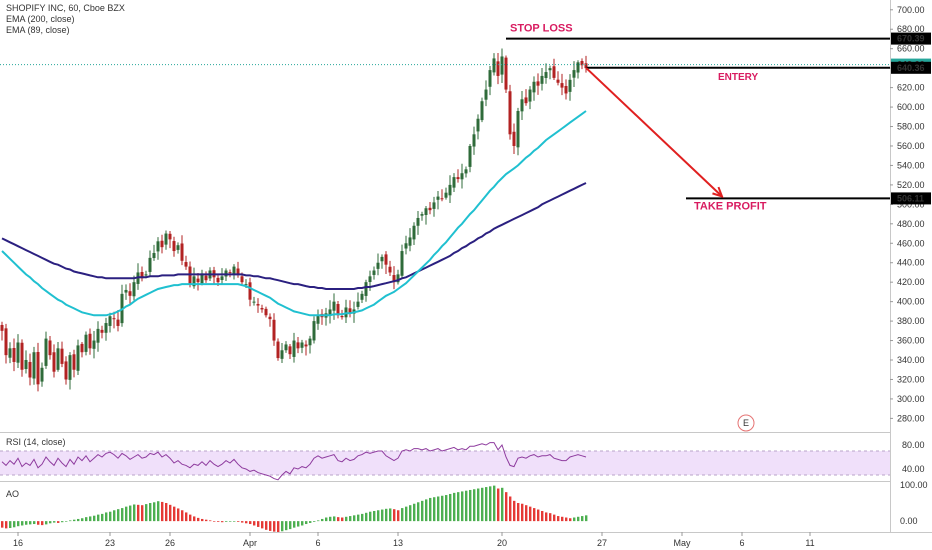  Describe the element at coordinates (170, 543) in the screenshot. I see `time-tick-label: 26` at that location.